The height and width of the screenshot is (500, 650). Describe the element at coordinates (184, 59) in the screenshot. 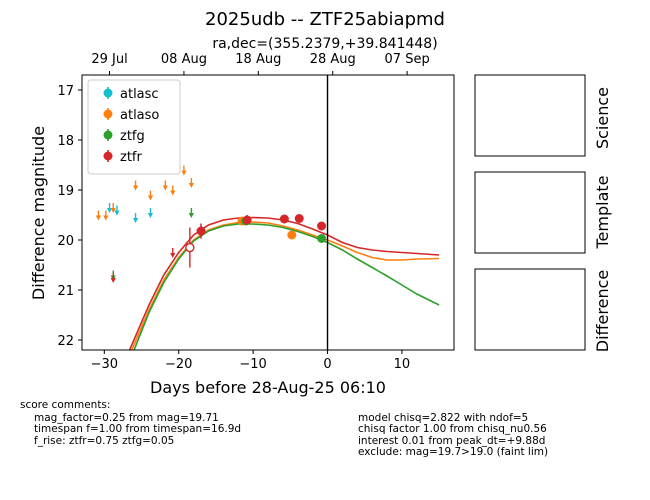

I see `top-tick-label: 08 Aug` at that location.